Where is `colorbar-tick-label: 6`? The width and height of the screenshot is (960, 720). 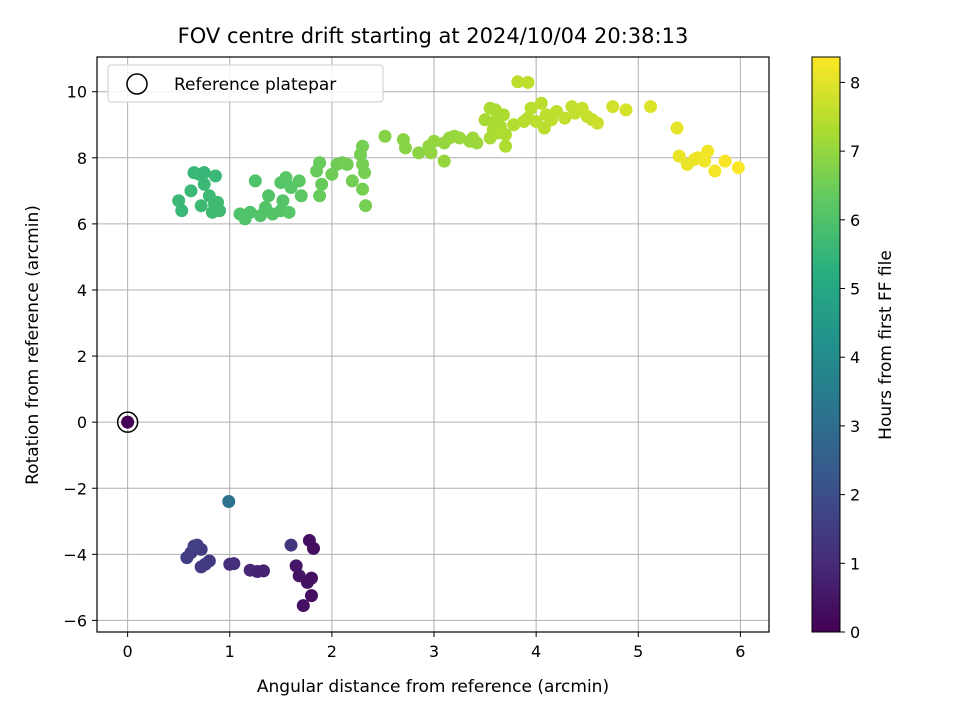 colorbar-tick-label: 6 is located at coordinates (855, 220).